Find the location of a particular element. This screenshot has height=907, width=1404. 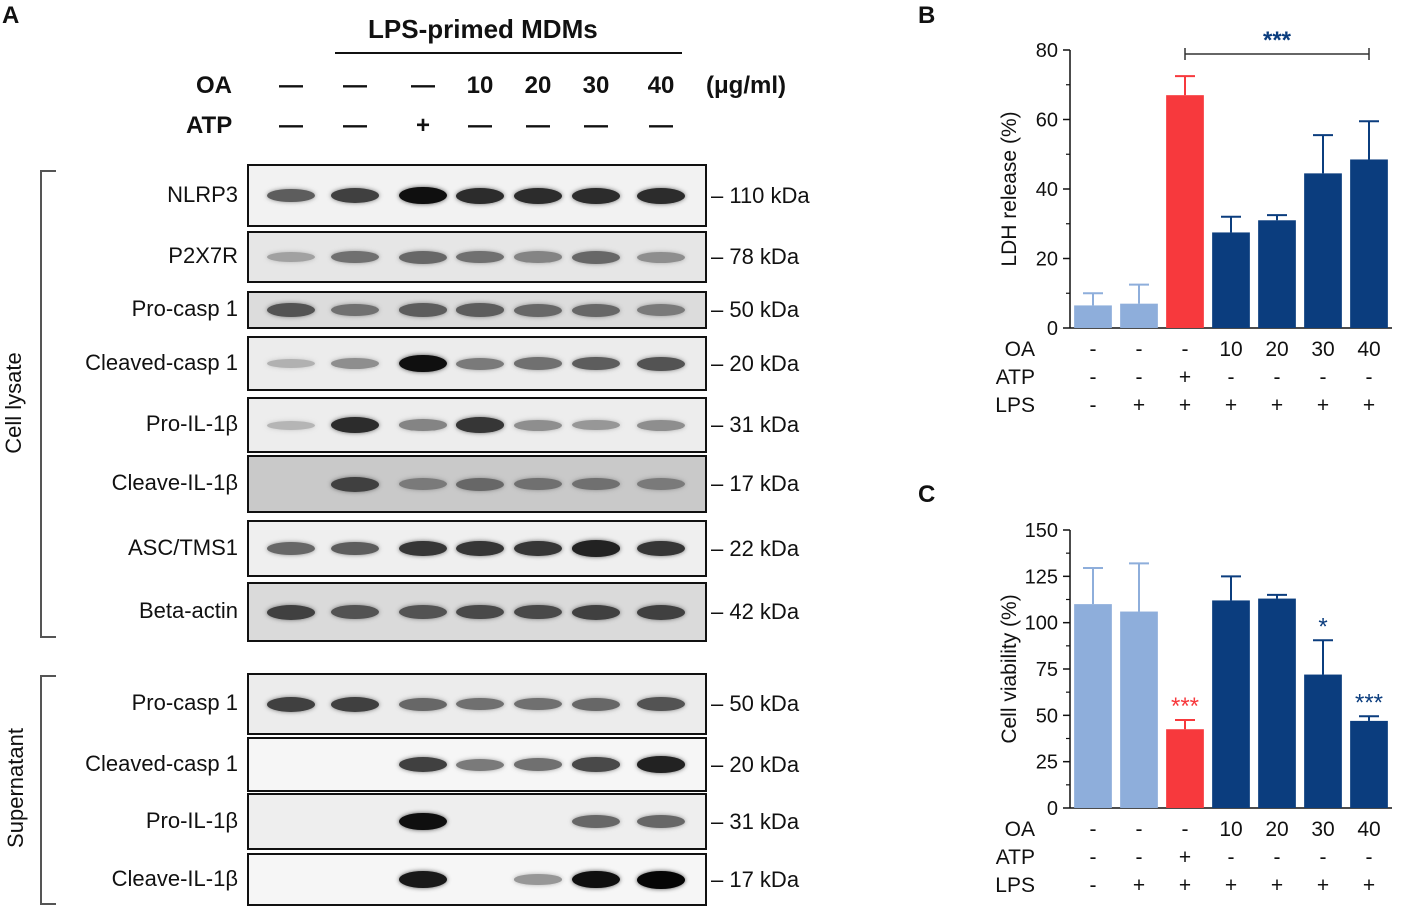

significance-marker: *** is located at coordinates (1369, 702).